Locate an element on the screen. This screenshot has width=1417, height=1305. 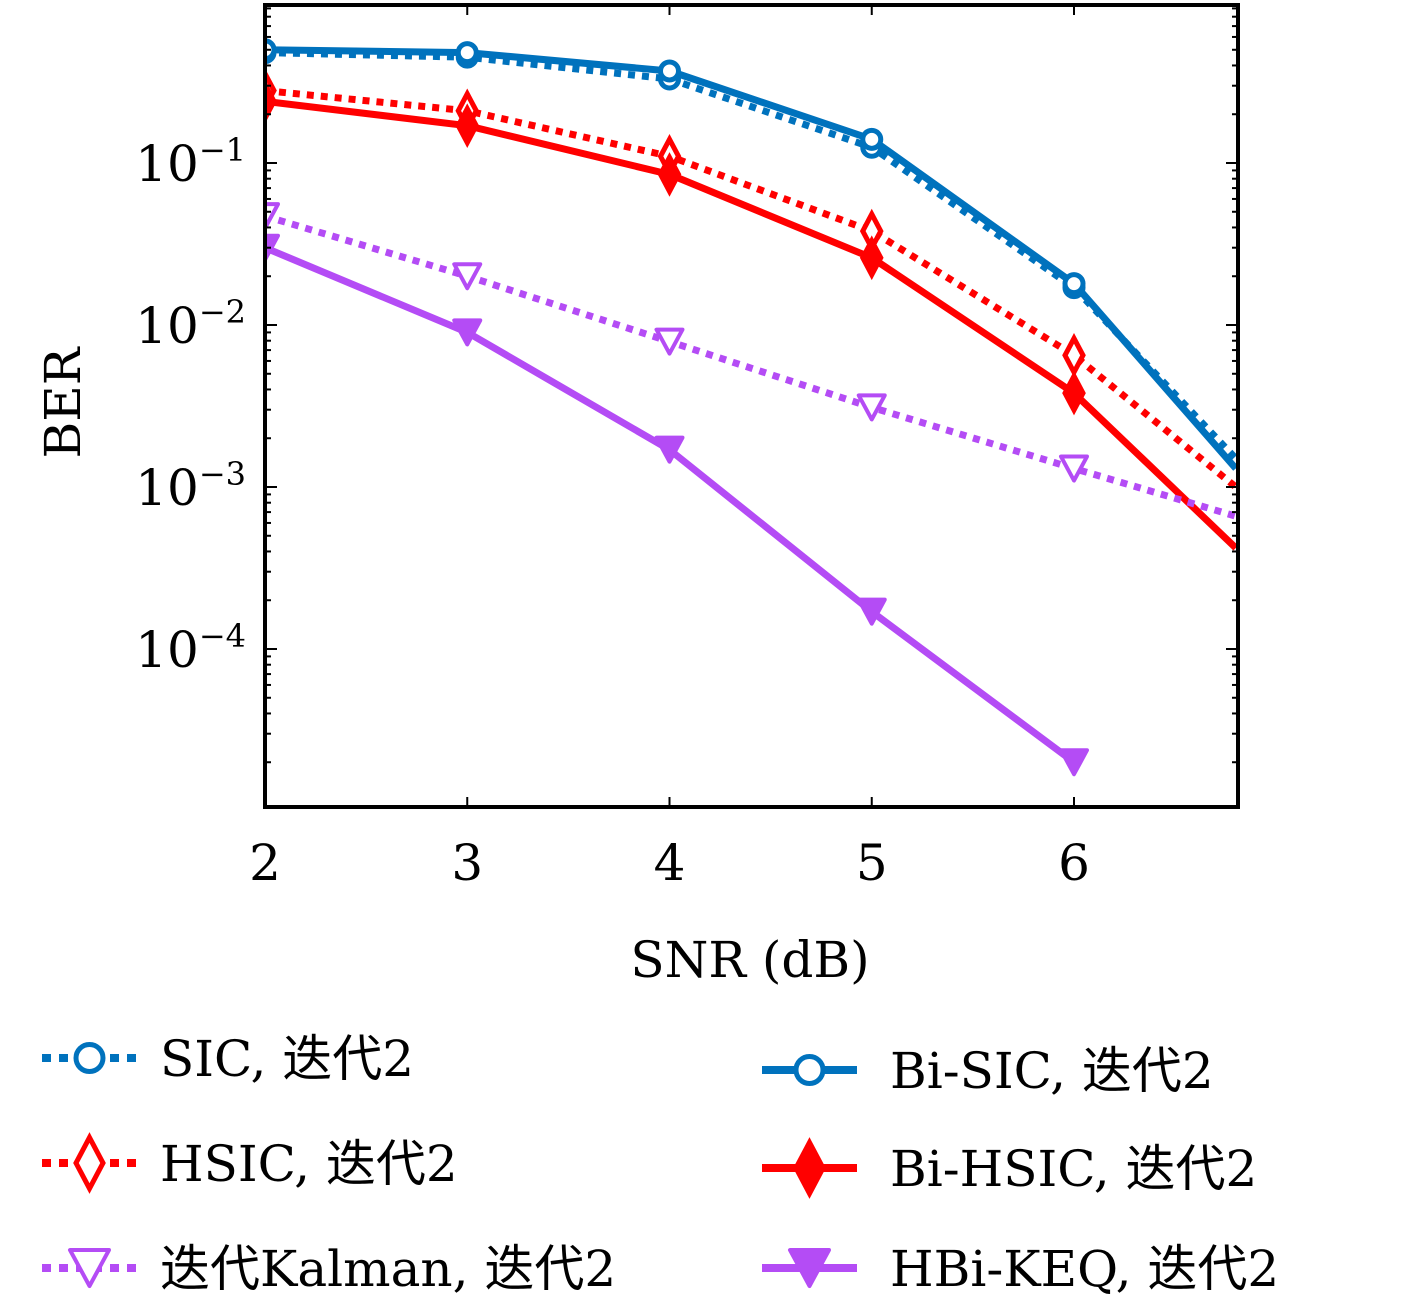
y-tick-label: 10⁻³ is located at coordinates (190, 486).